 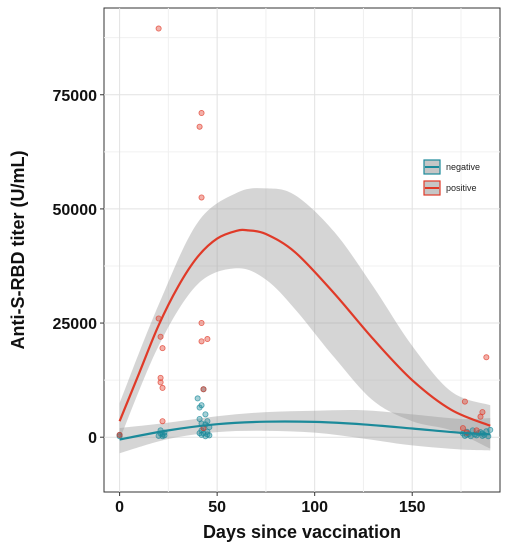 I want to click on trend-line-negative, so click(x=305, y=430).